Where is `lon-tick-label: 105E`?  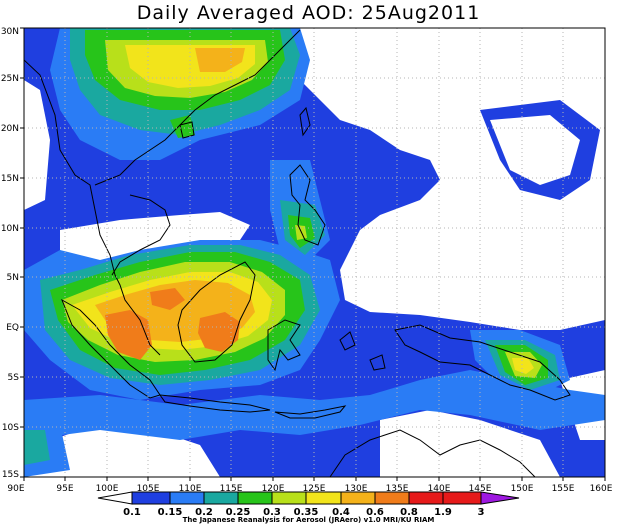
lon-tick-label: 105E is located at coordinates (148, 489).